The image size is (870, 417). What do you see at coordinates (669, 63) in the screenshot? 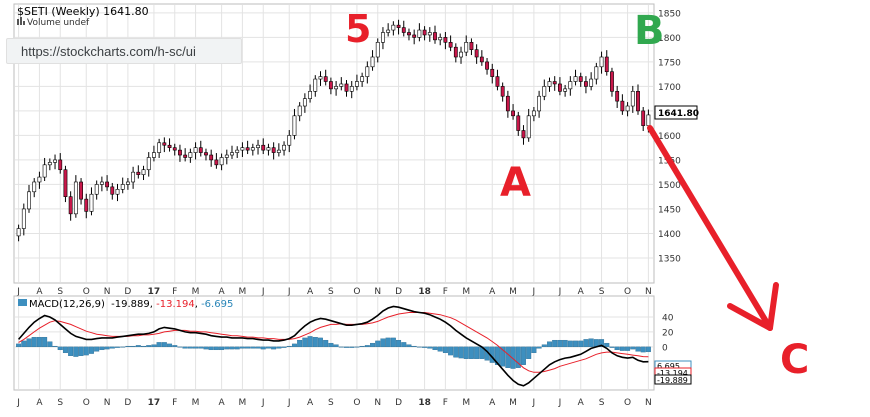
I see `price-tick-label: 1750` at bounding box center [669, 63].